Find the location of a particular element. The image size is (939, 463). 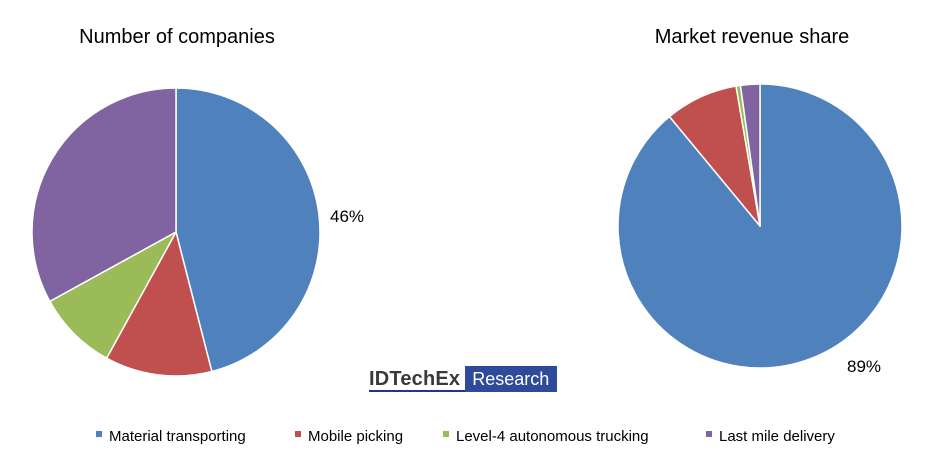

logo-brand-text: IDTechEx is located at coordinates (417, 379).